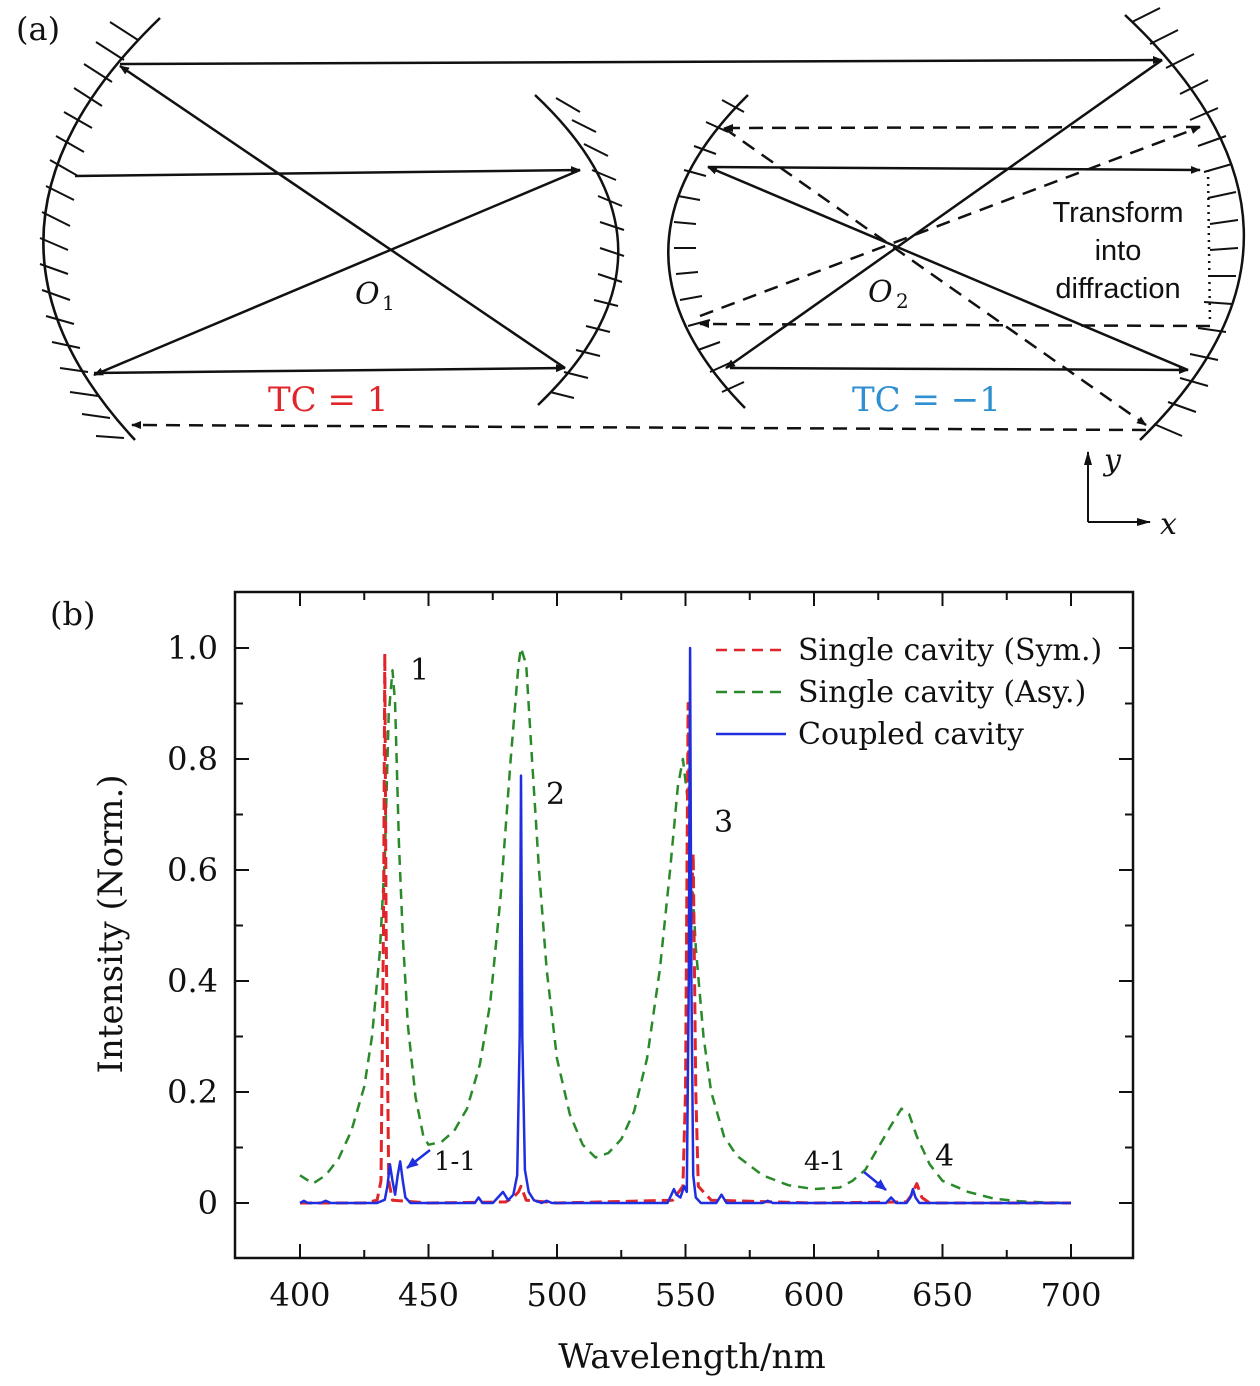  I want to click on legend-label-sym: Single cavity (Sym.), so click(950, 650).